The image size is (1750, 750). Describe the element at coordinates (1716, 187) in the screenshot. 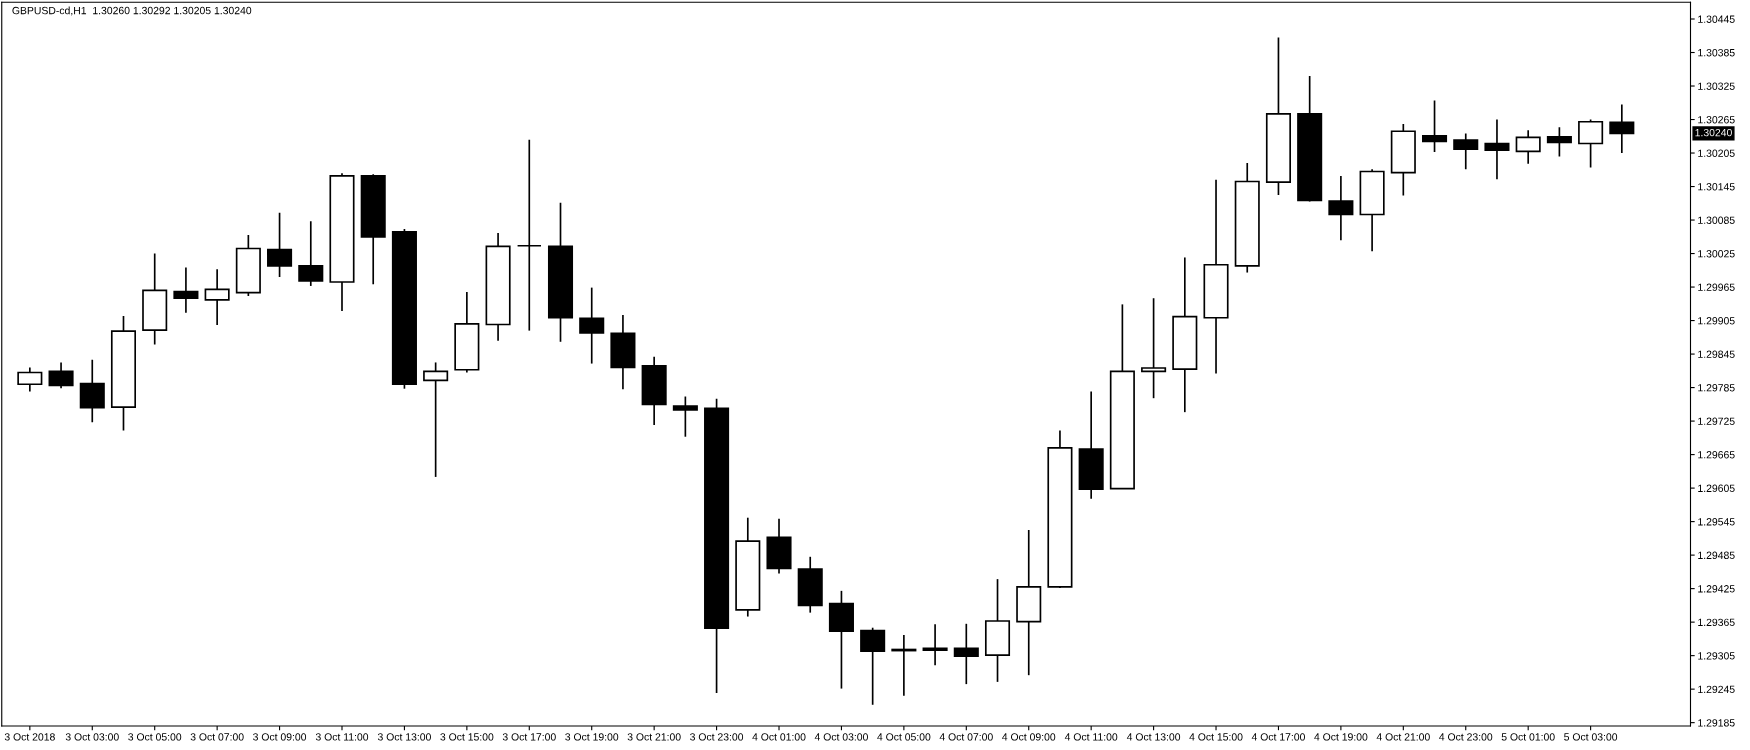

I see `y-tick-label: 1.30145` at that location.